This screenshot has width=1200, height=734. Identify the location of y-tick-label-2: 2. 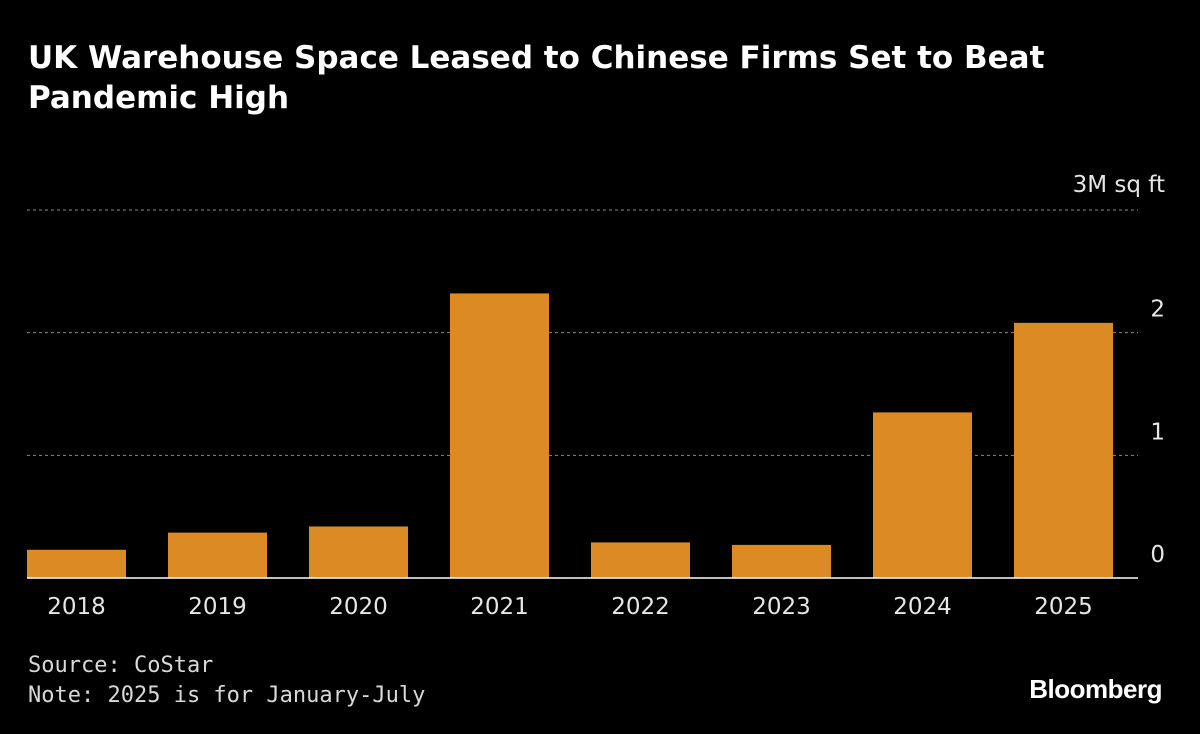
(1157, 310).